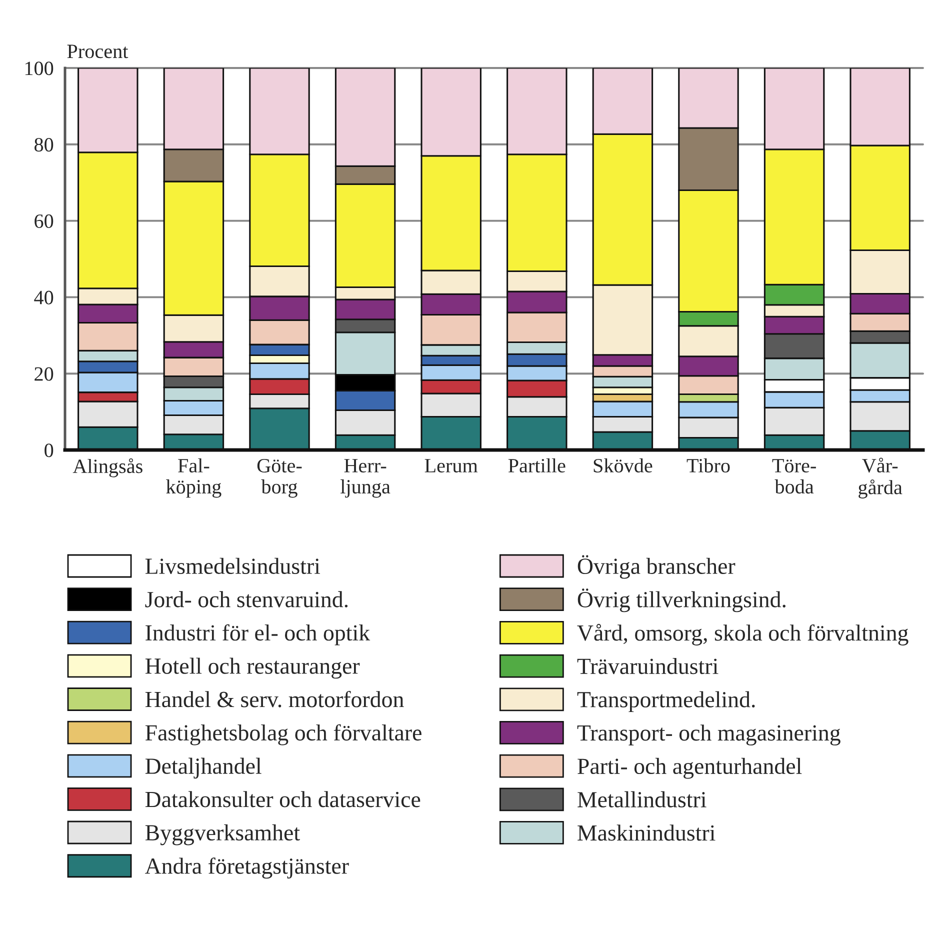  What do you see at coordinates (647, 832) in the screenshot?
I see `legend-label: Maskinindustri` at bounding box center [647, 832].